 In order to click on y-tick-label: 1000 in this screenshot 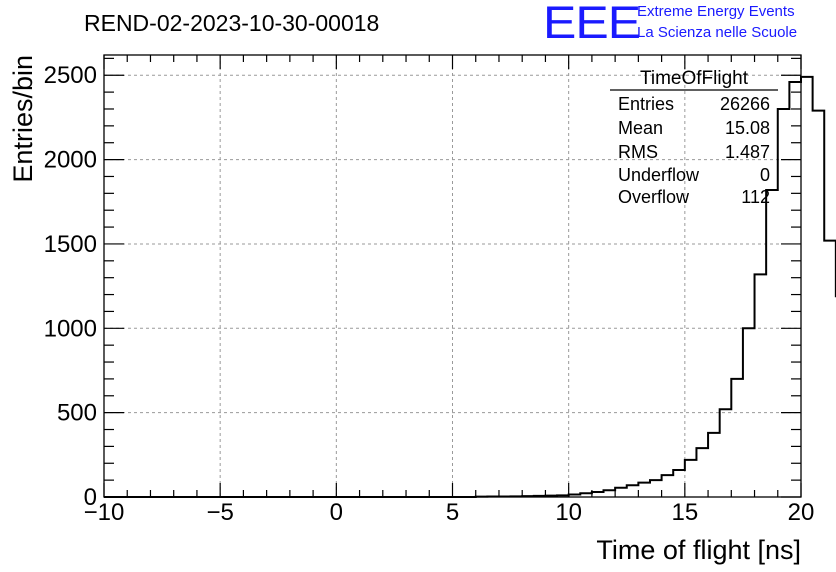, I will do `click(70, 328)`.